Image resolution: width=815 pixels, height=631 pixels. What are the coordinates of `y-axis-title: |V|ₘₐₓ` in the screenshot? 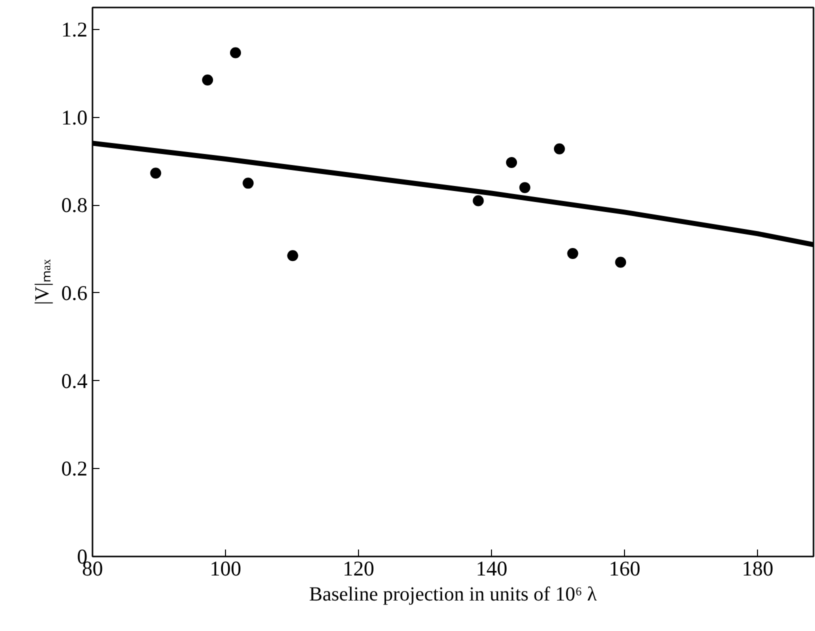 It's located at (42, 281).